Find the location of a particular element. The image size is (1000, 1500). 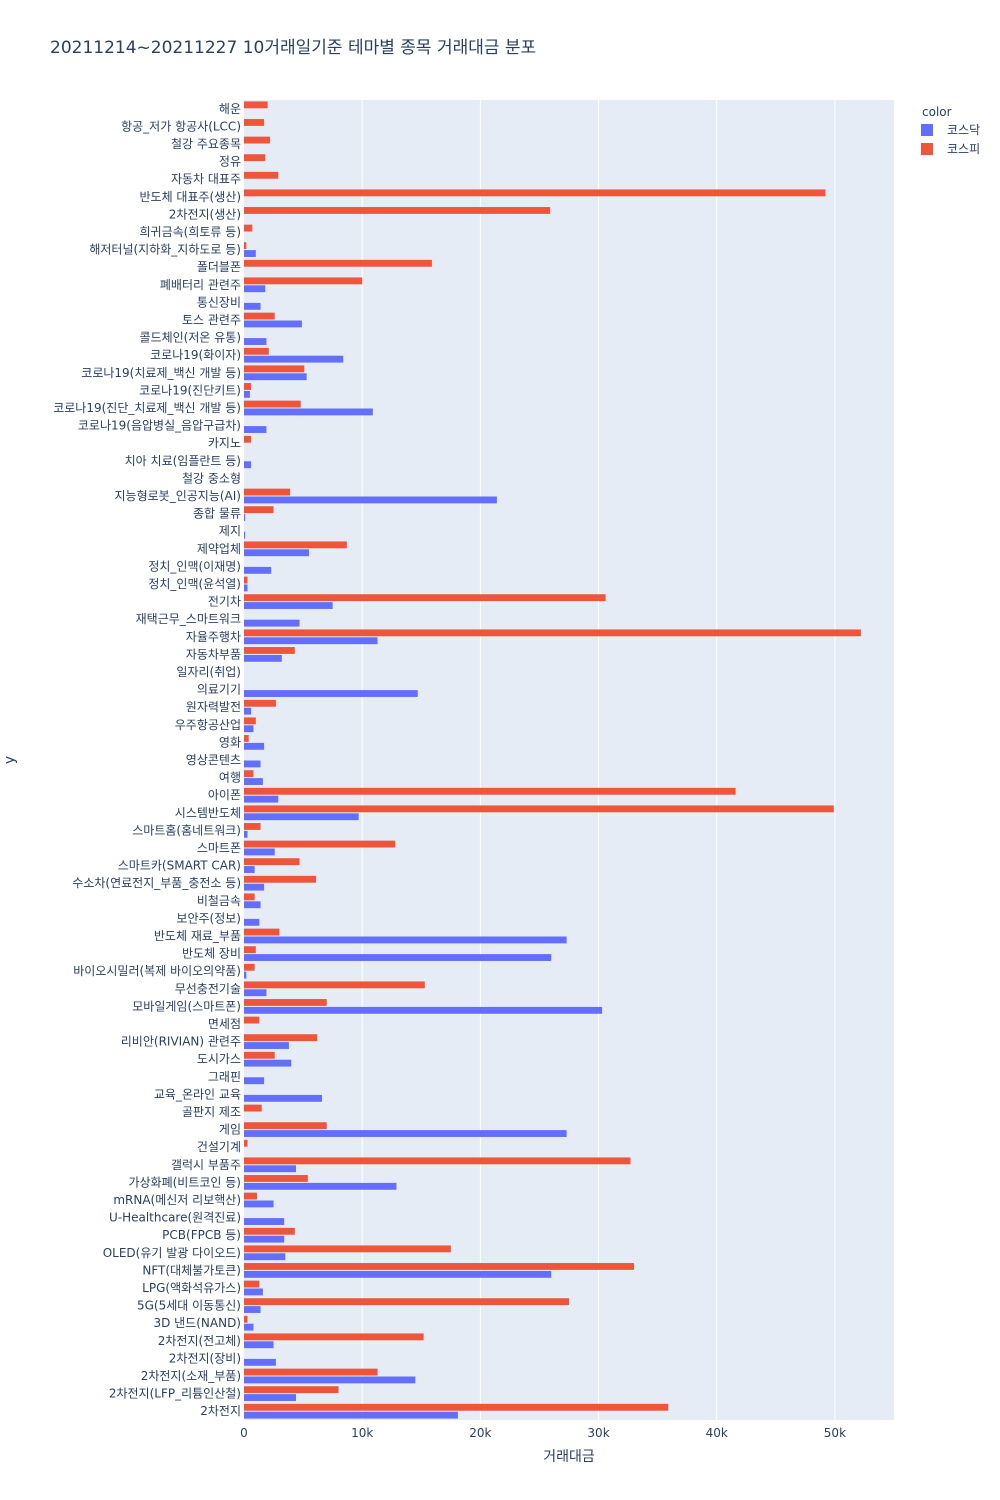

legend-label: 코스피 is located at coordinates (963, 149).